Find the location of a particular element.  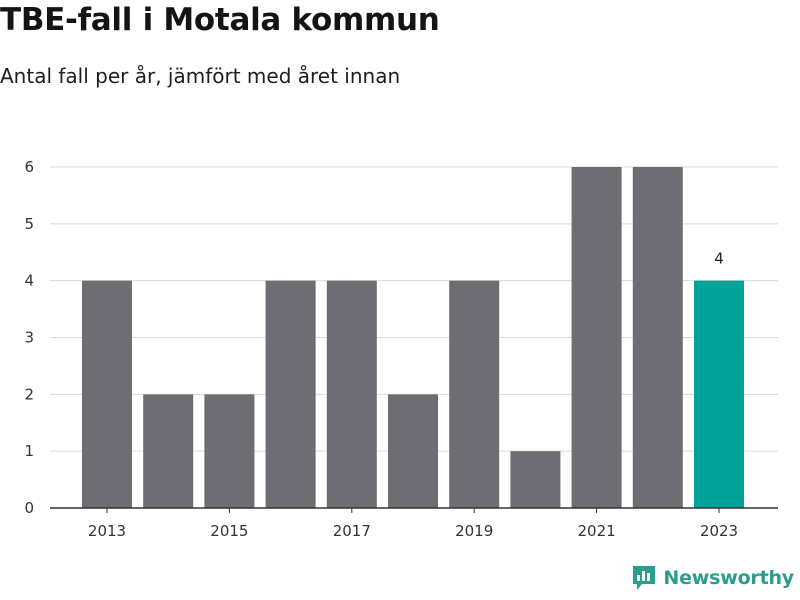

y-tick-label: 0 is located at coordinates (29, 508).